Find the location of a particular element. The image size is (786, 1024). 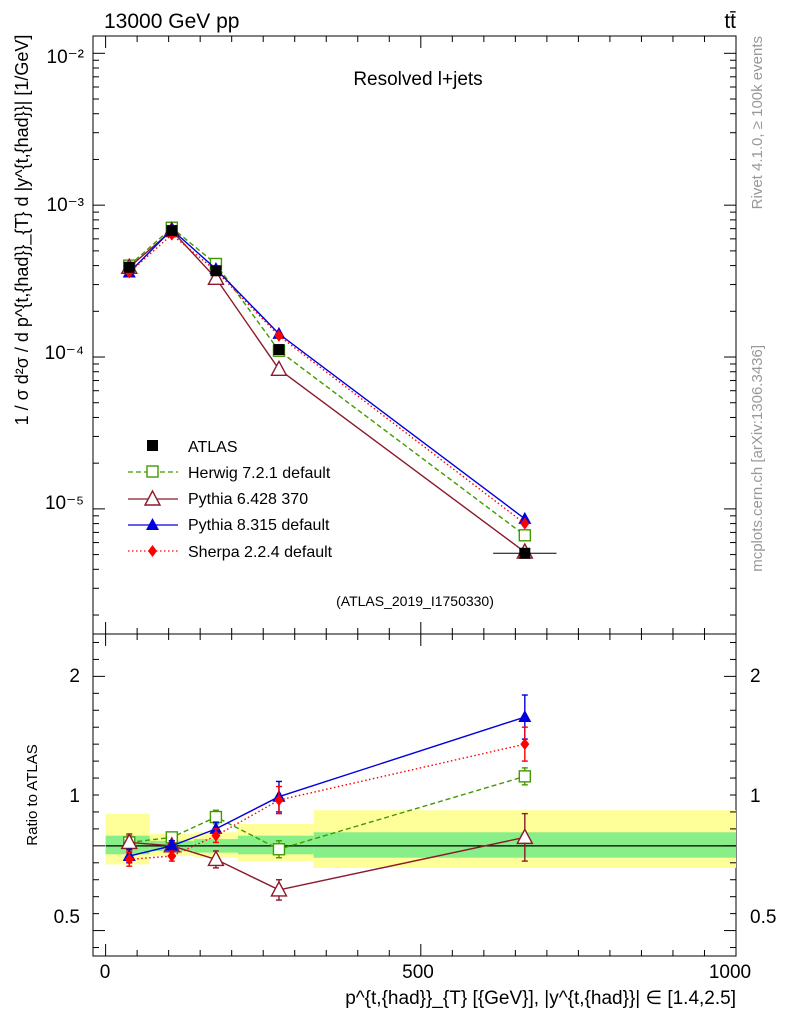

ratio-ytick-label-0.5: 0.5 is located at coordinates (67, 917).